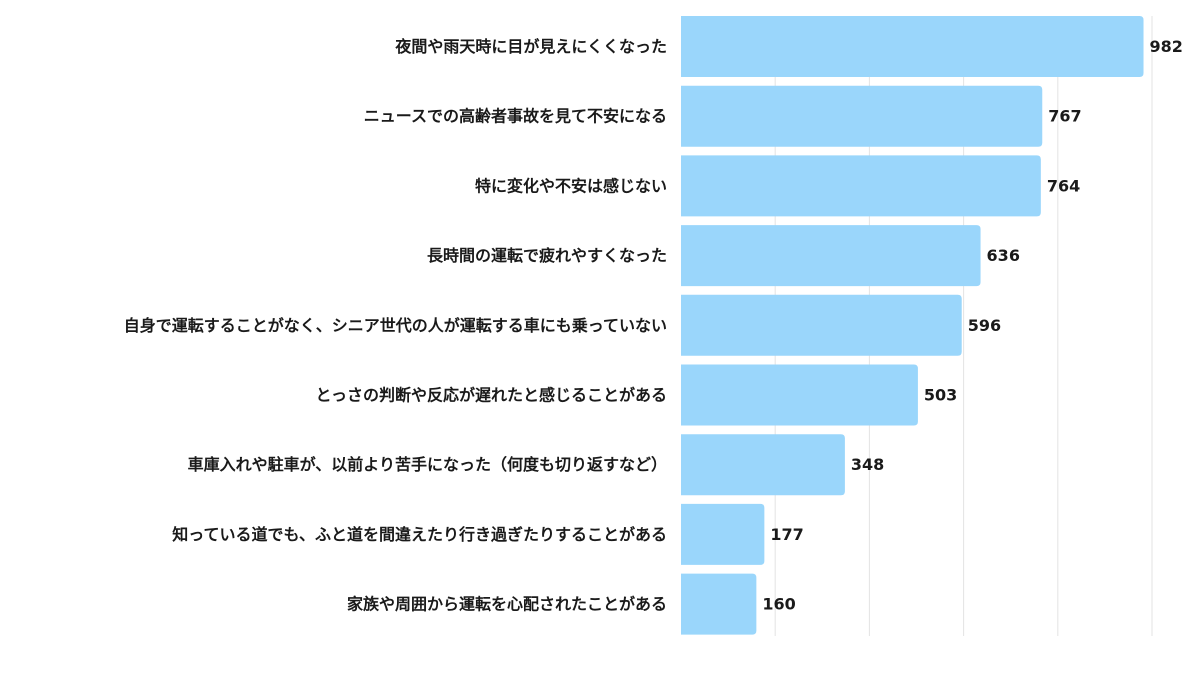 This screenshot has width=1200, height=675. Describe the element at coordinates (1063, 185) in the screenshot. I see `value-label: 764` at that location.